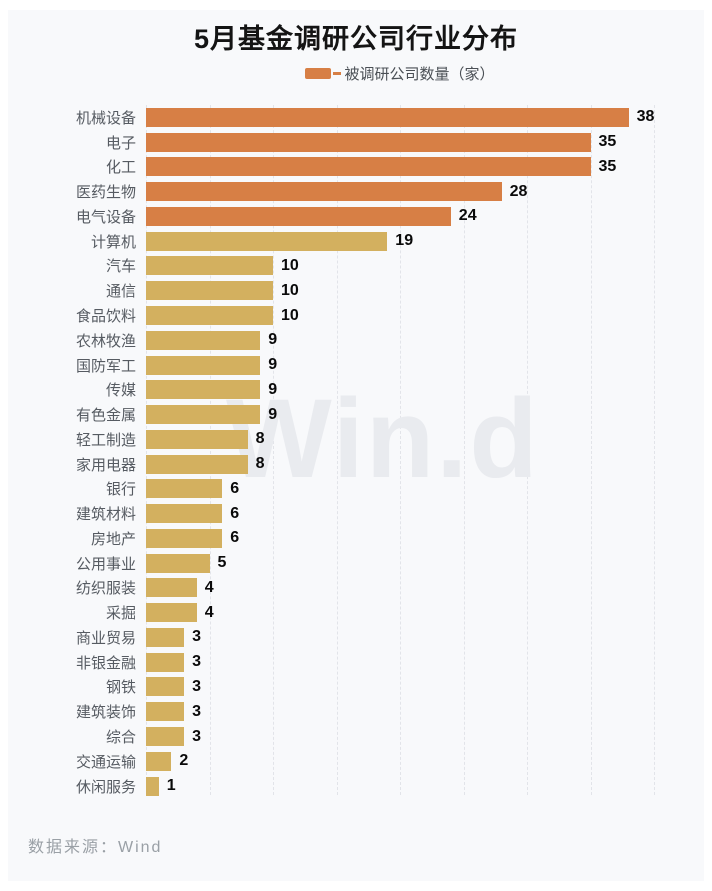  Describe the element at coordinates (105, 787) in the screenshot. I see `category-label: 休闲服务` at that location.